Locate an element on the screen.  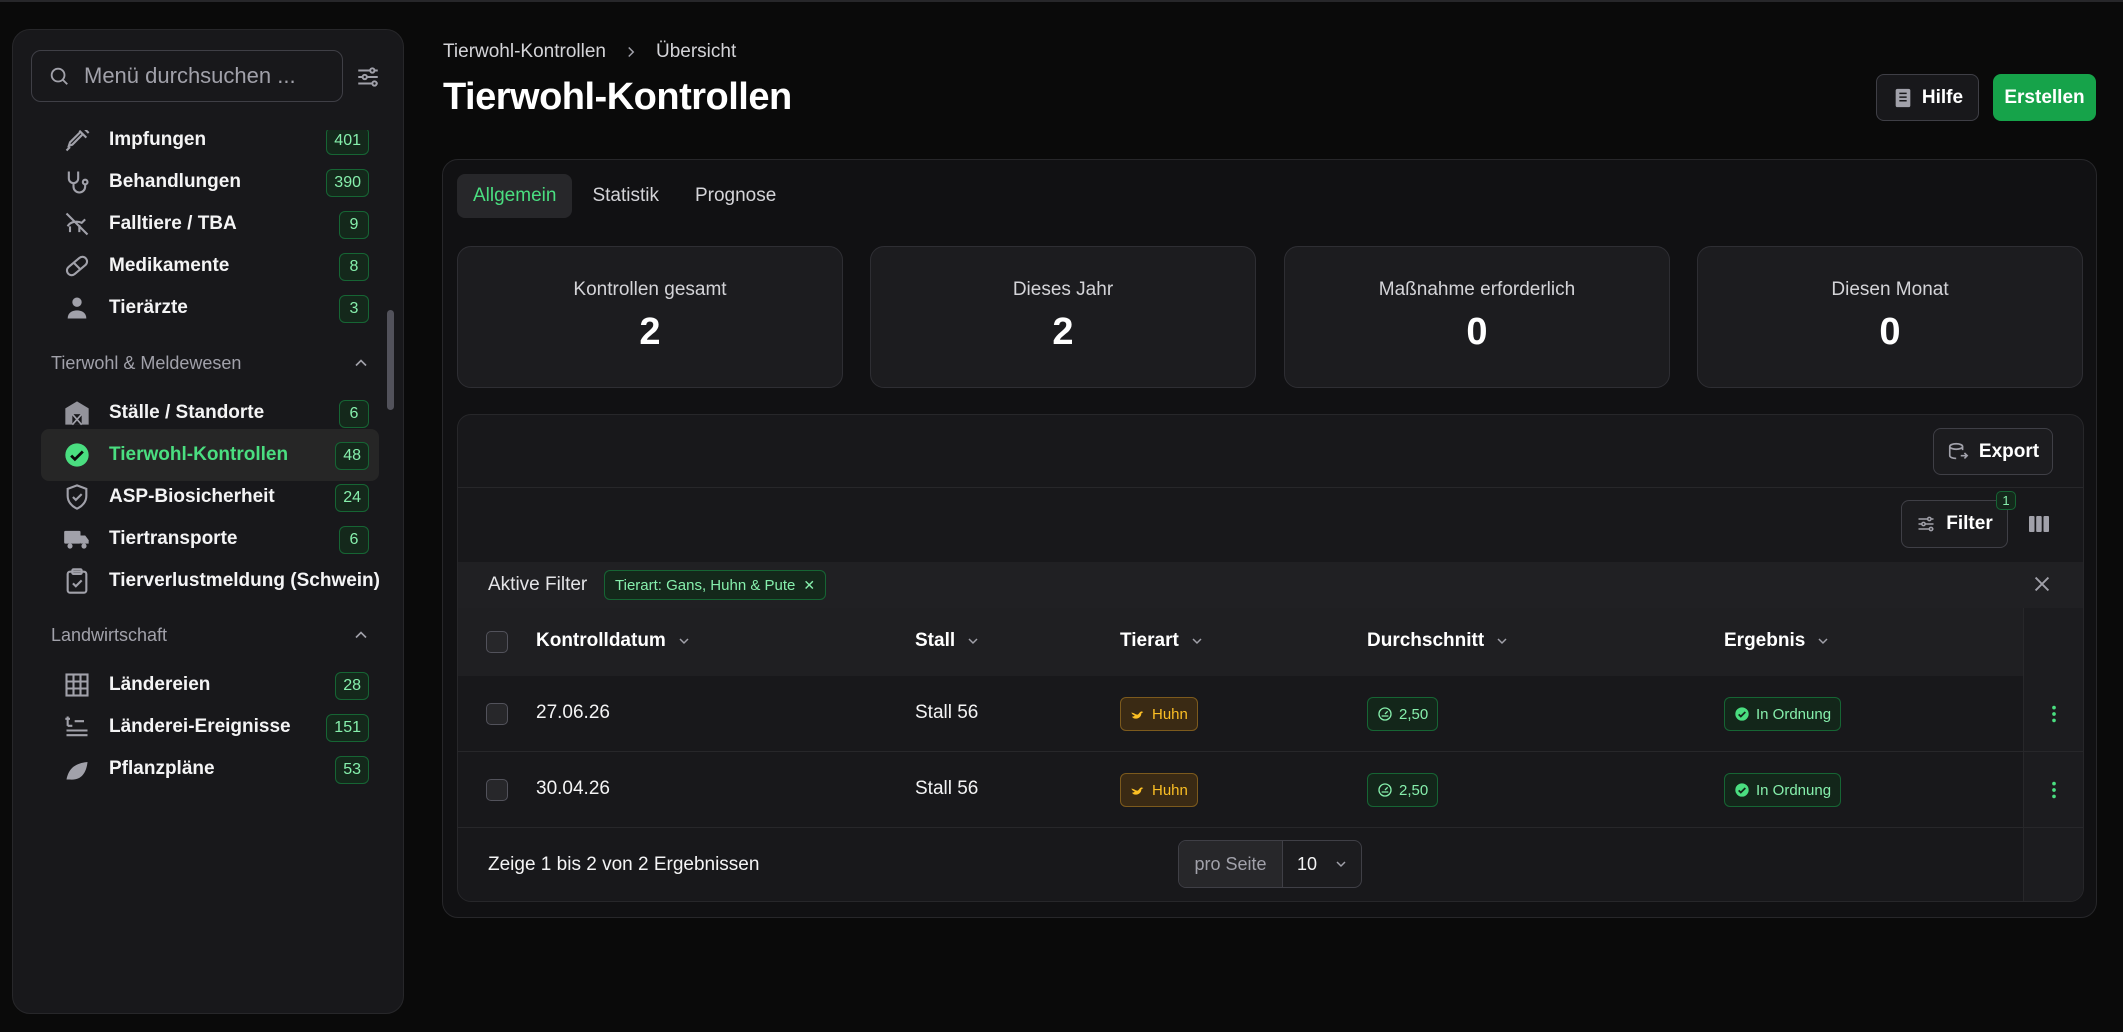
sidebar-item-tieraerzte: Tierärzte 3 is located at coordinates (210, 308).